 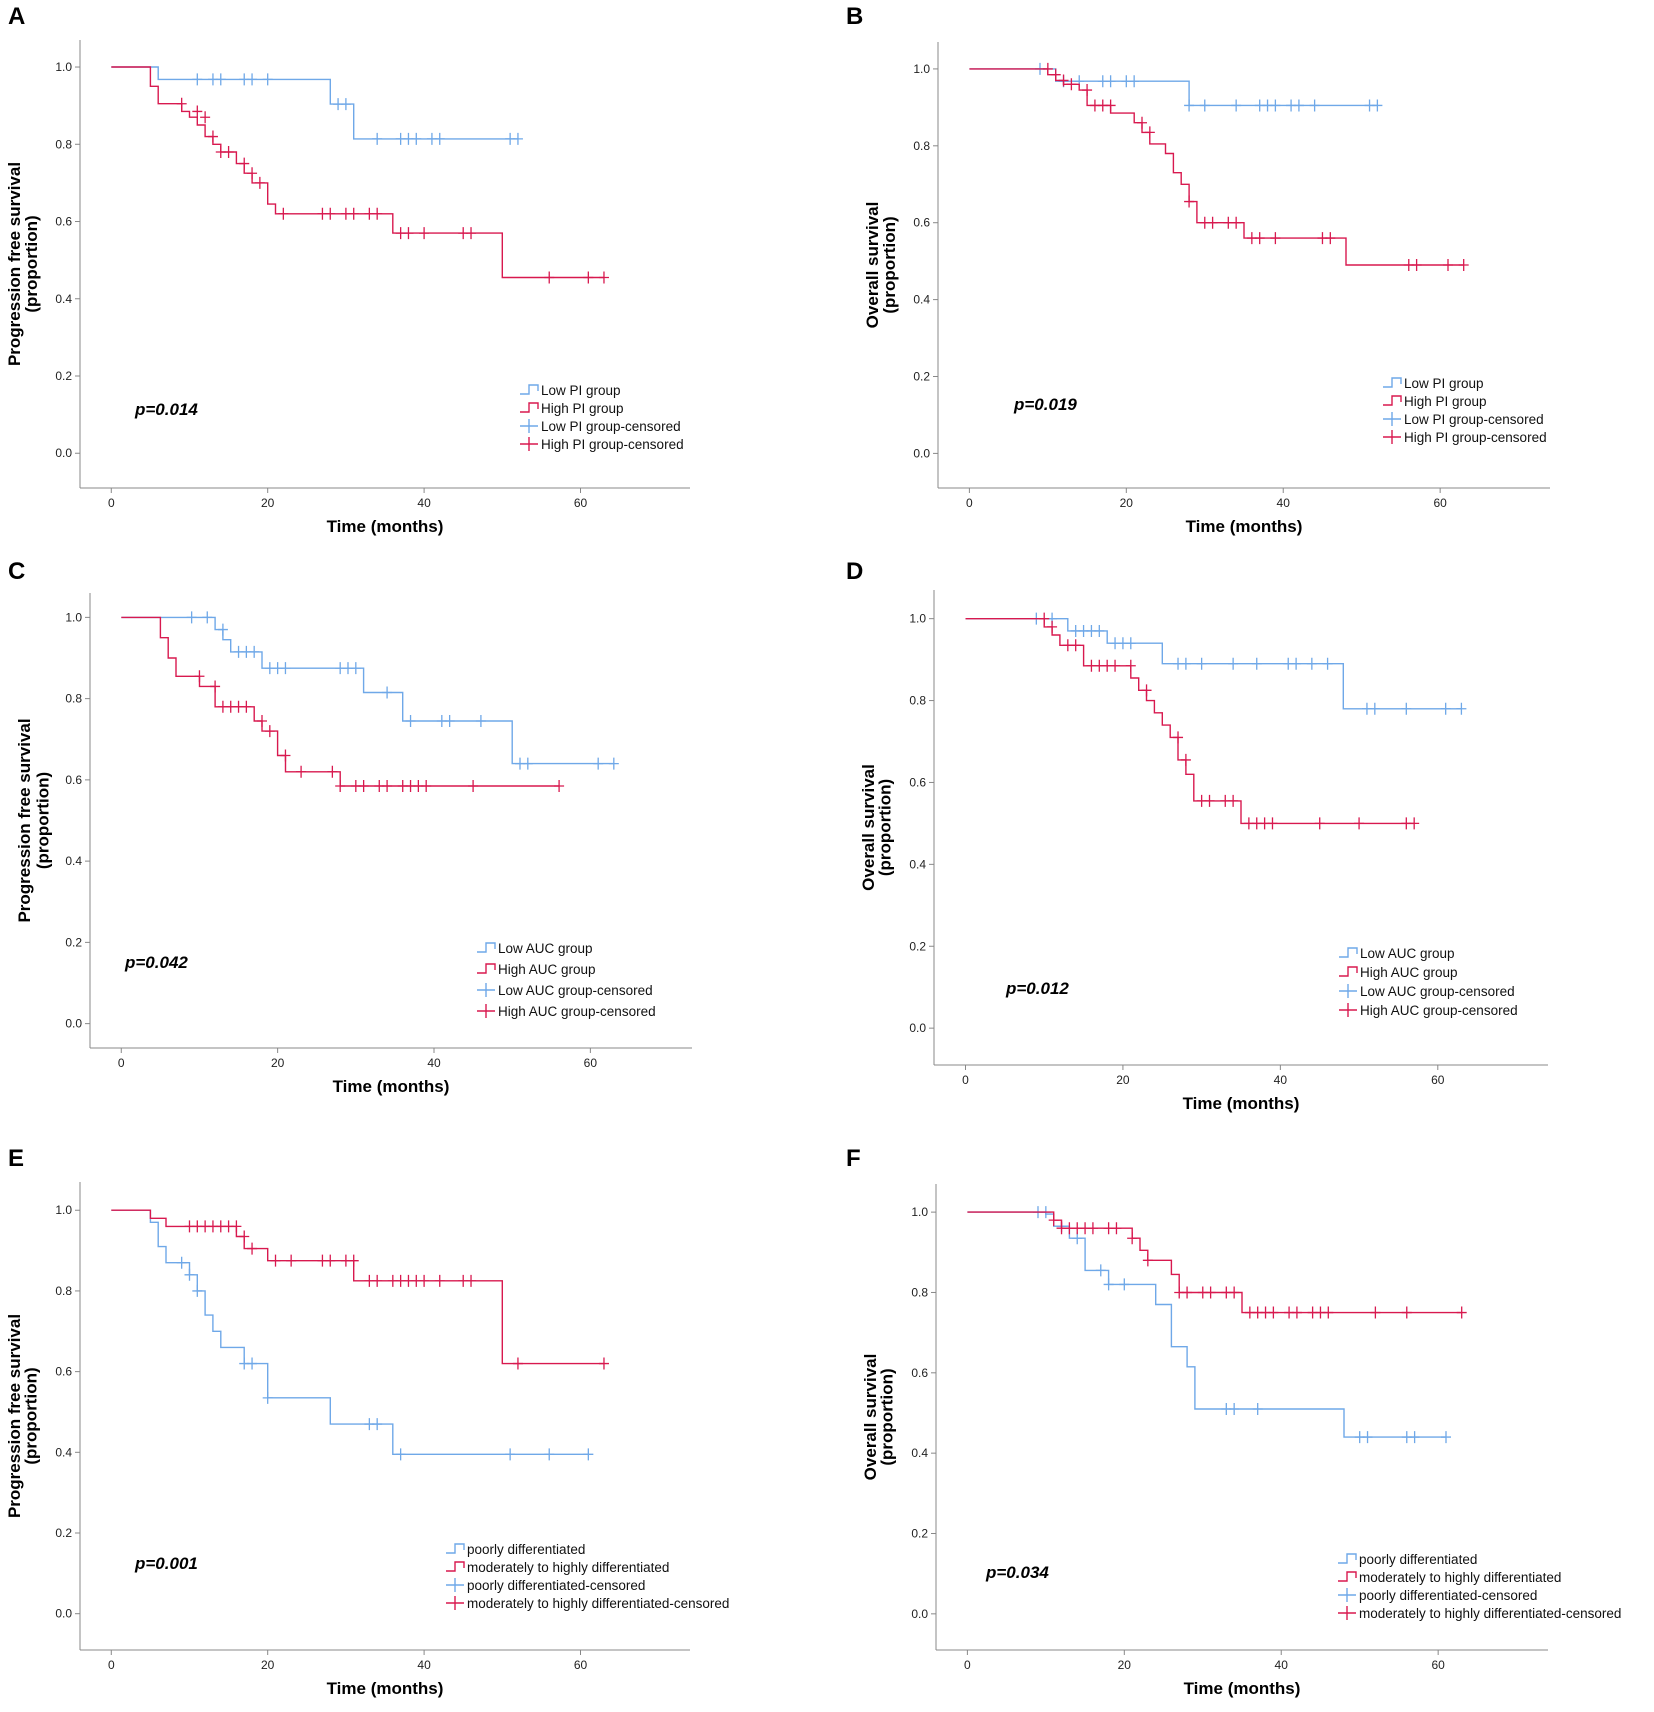 What do you see at coordinates (612, 444) in the screenshot?
I see `legend-label: High PI group-censored` at bounding box center [612, 444].